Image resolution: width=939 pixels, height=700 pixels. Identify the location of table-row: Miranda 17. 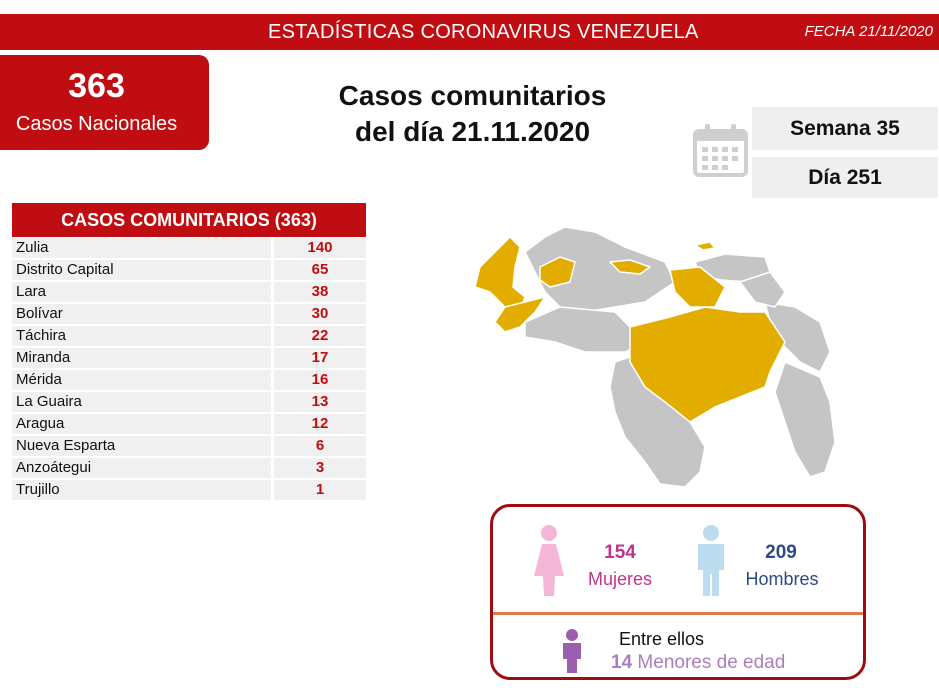
(189, 358).